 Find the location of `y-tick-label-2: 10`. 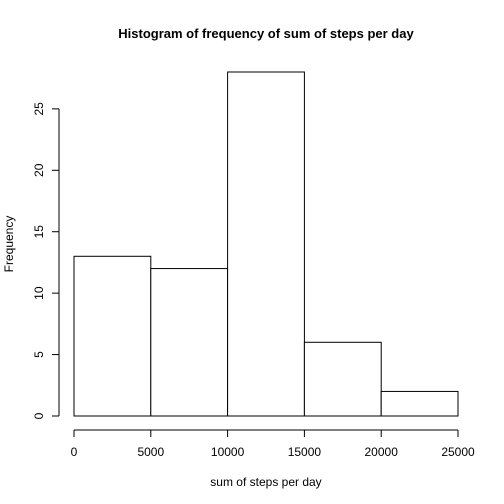

y-tick-label-2: 10 is located at coordinates (39, 293).